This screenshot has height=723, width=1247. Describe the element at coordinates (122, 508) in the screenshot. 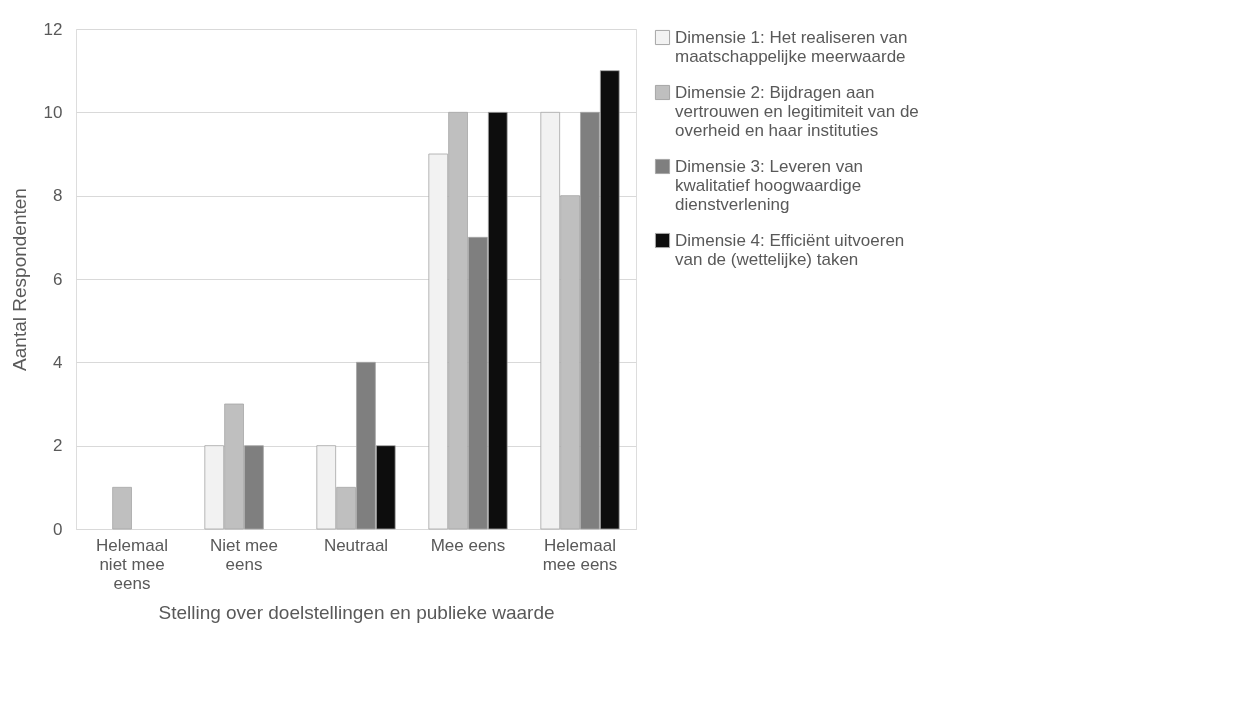

I see `bar` at that location.